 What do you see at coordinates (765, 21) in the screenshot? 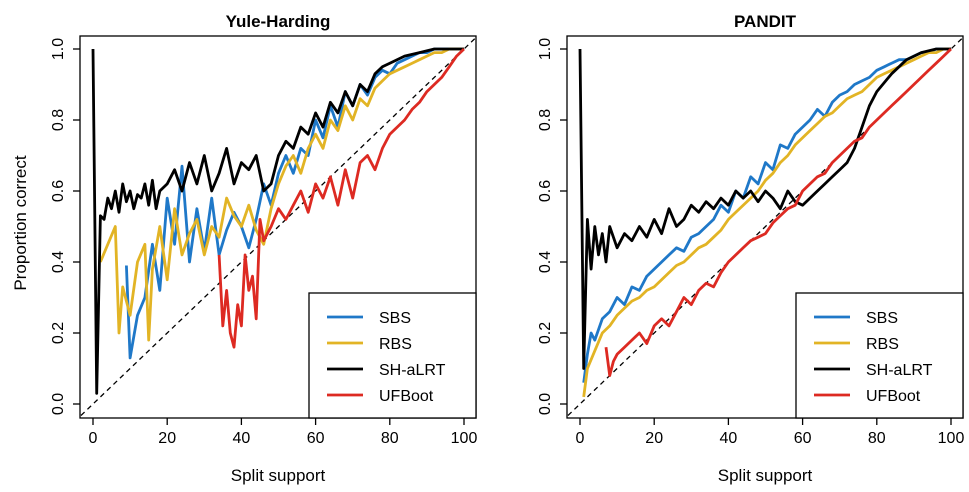
I see `chart-title: PANDIT` at bounding box center [765, 21].